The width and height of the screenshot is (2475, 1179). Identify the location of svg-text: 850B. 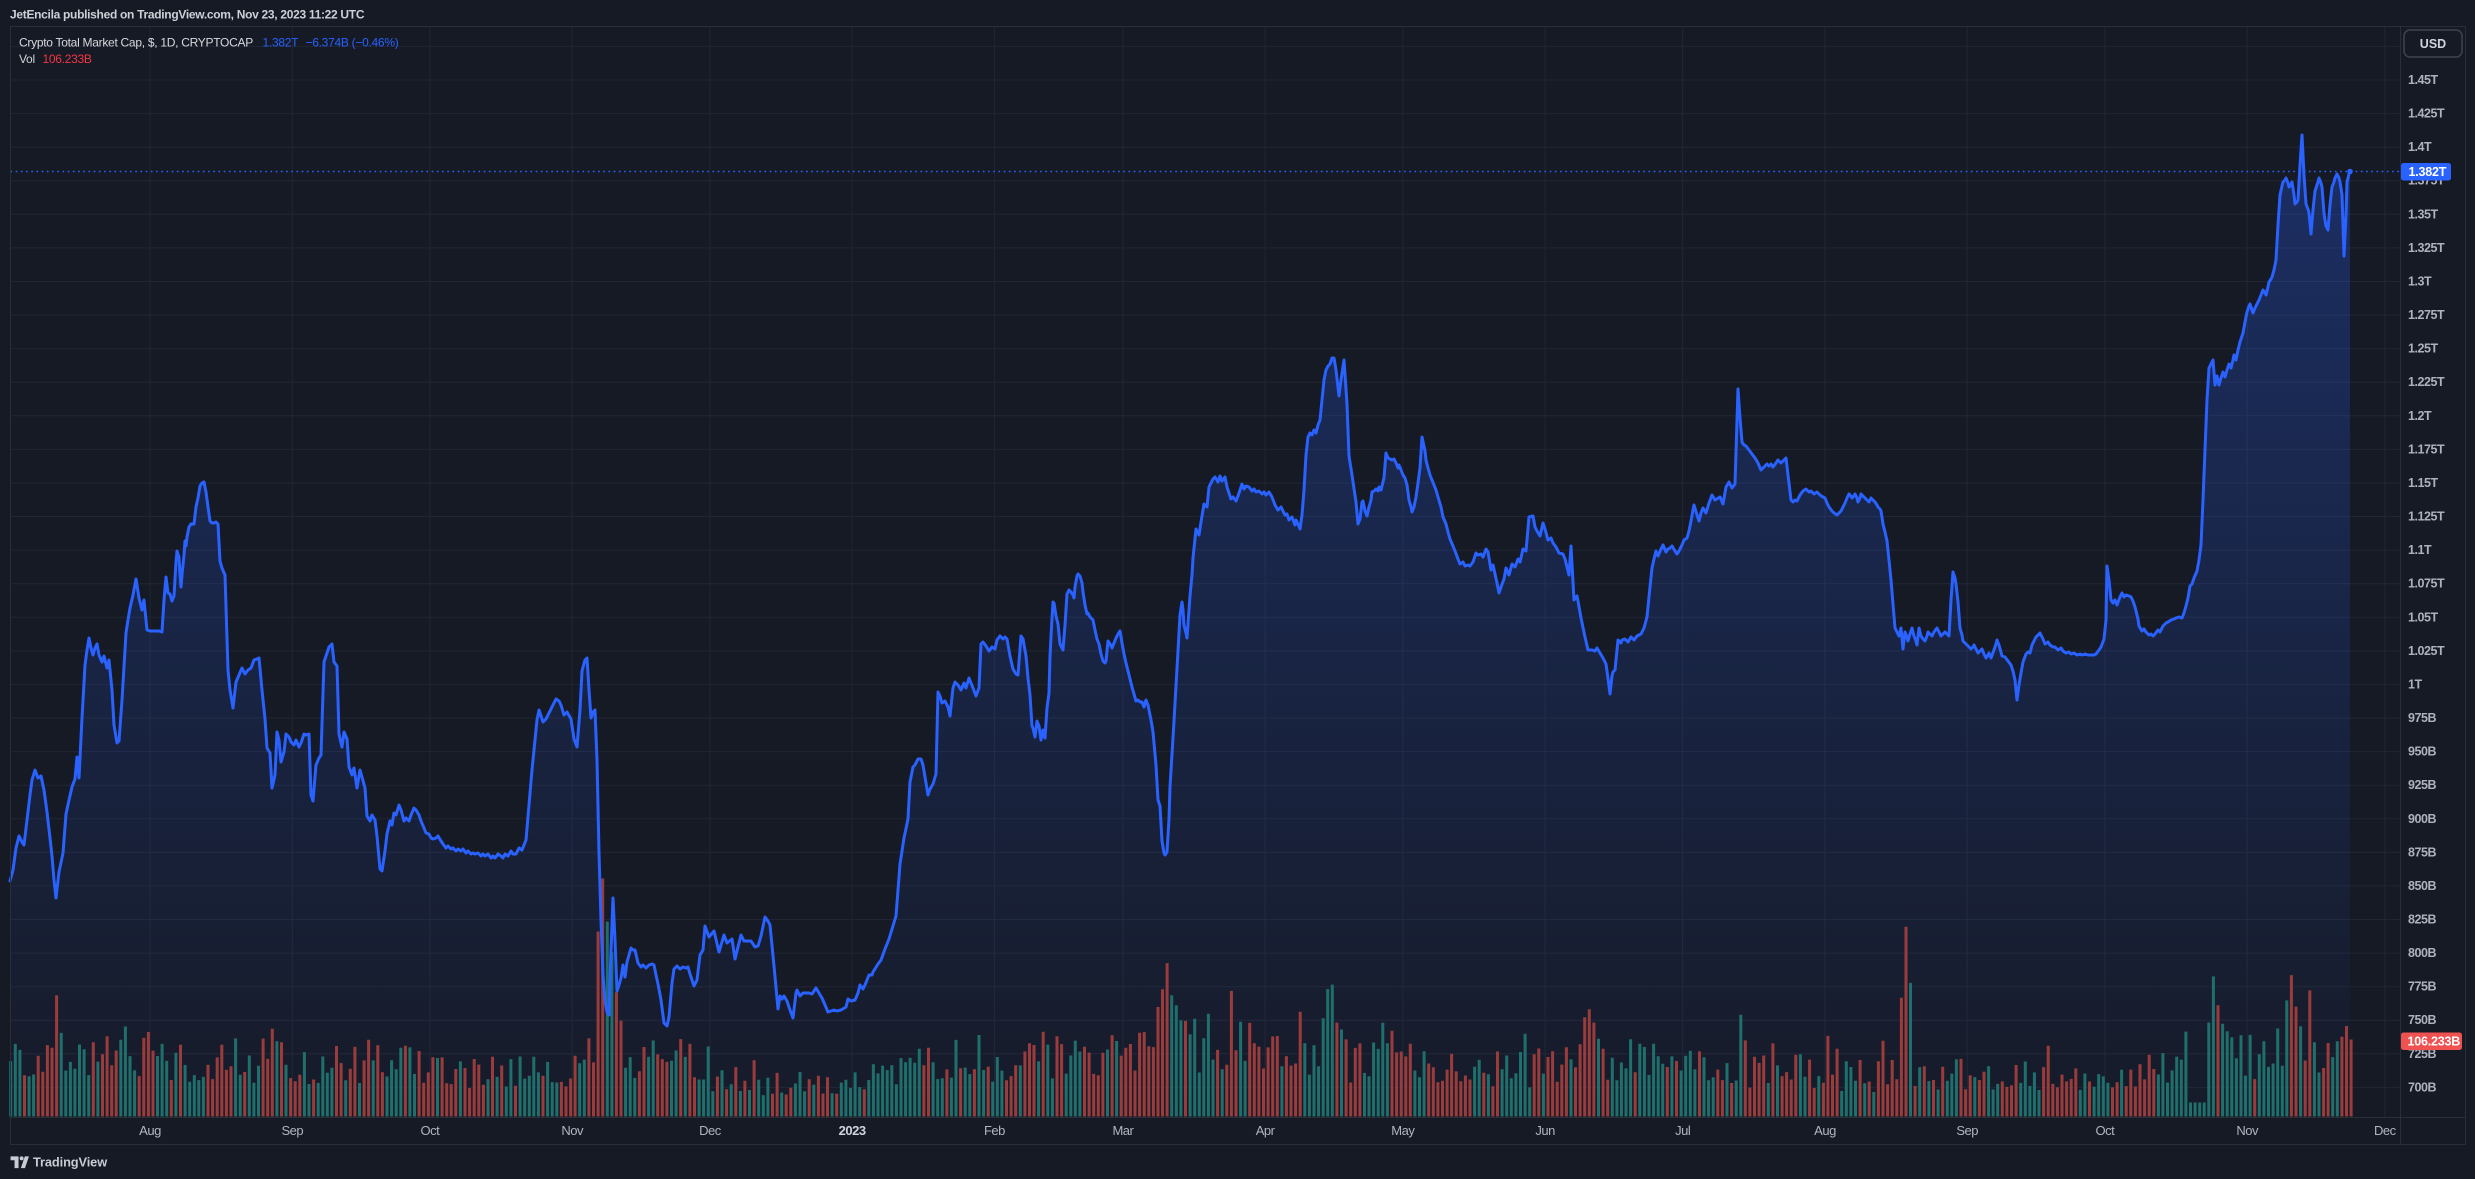
(2422, 886).